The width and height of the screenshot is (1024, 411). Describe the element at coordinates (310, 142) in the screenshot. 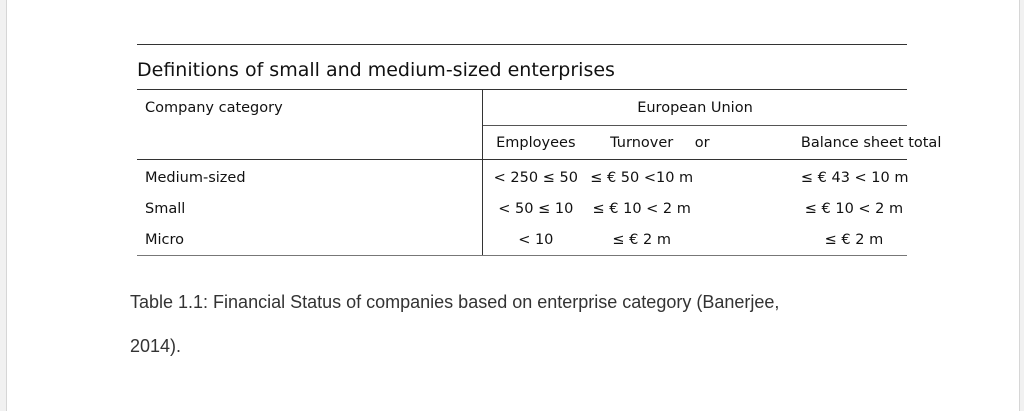

I see `header-empty-cell` at that location.